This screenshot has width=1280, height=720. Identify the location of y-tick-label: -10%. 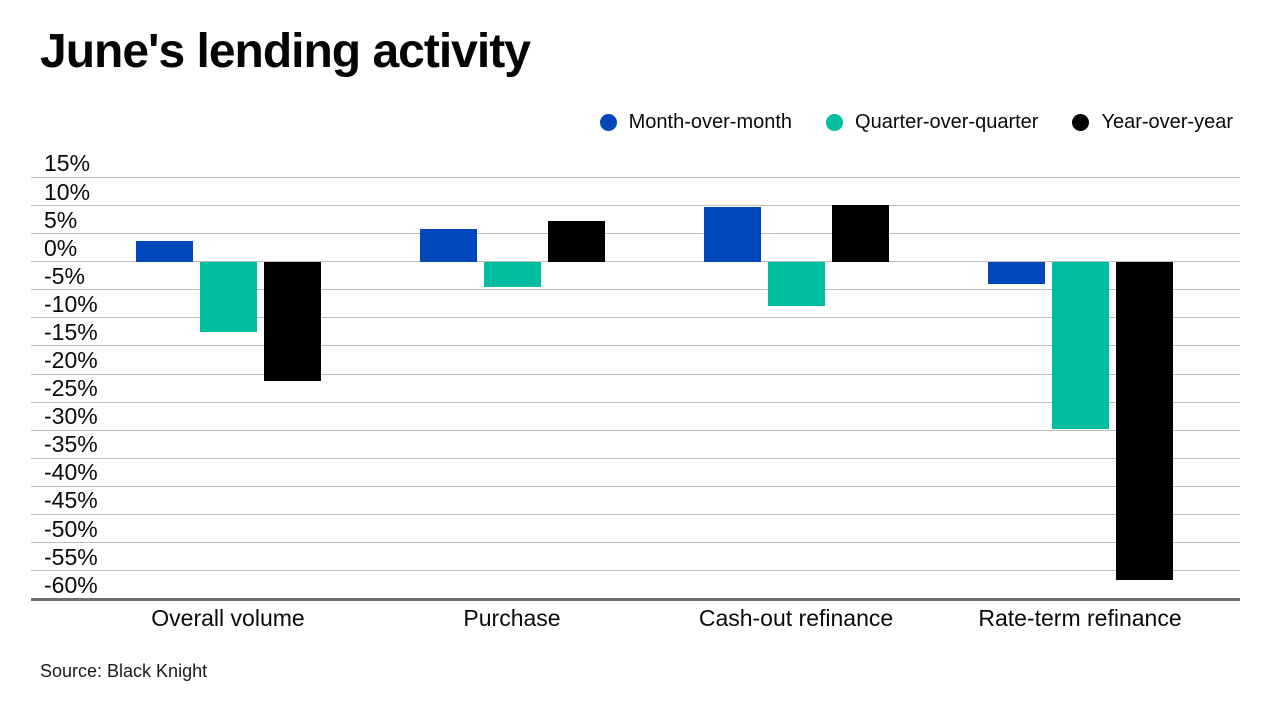
(71, 303).